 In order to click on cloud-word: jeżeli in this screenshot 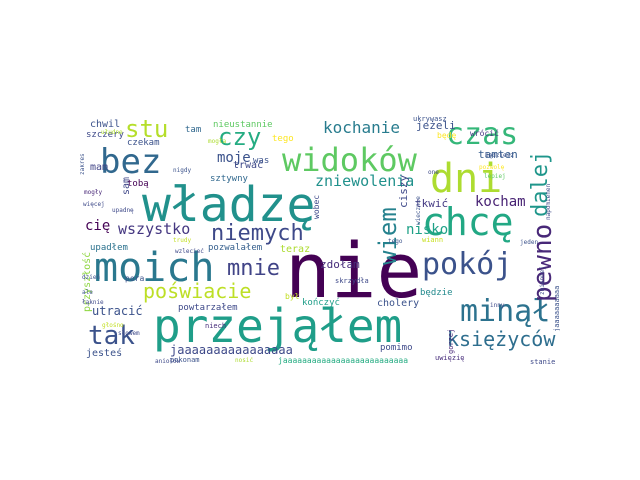, I will do `click(436, 125)`.